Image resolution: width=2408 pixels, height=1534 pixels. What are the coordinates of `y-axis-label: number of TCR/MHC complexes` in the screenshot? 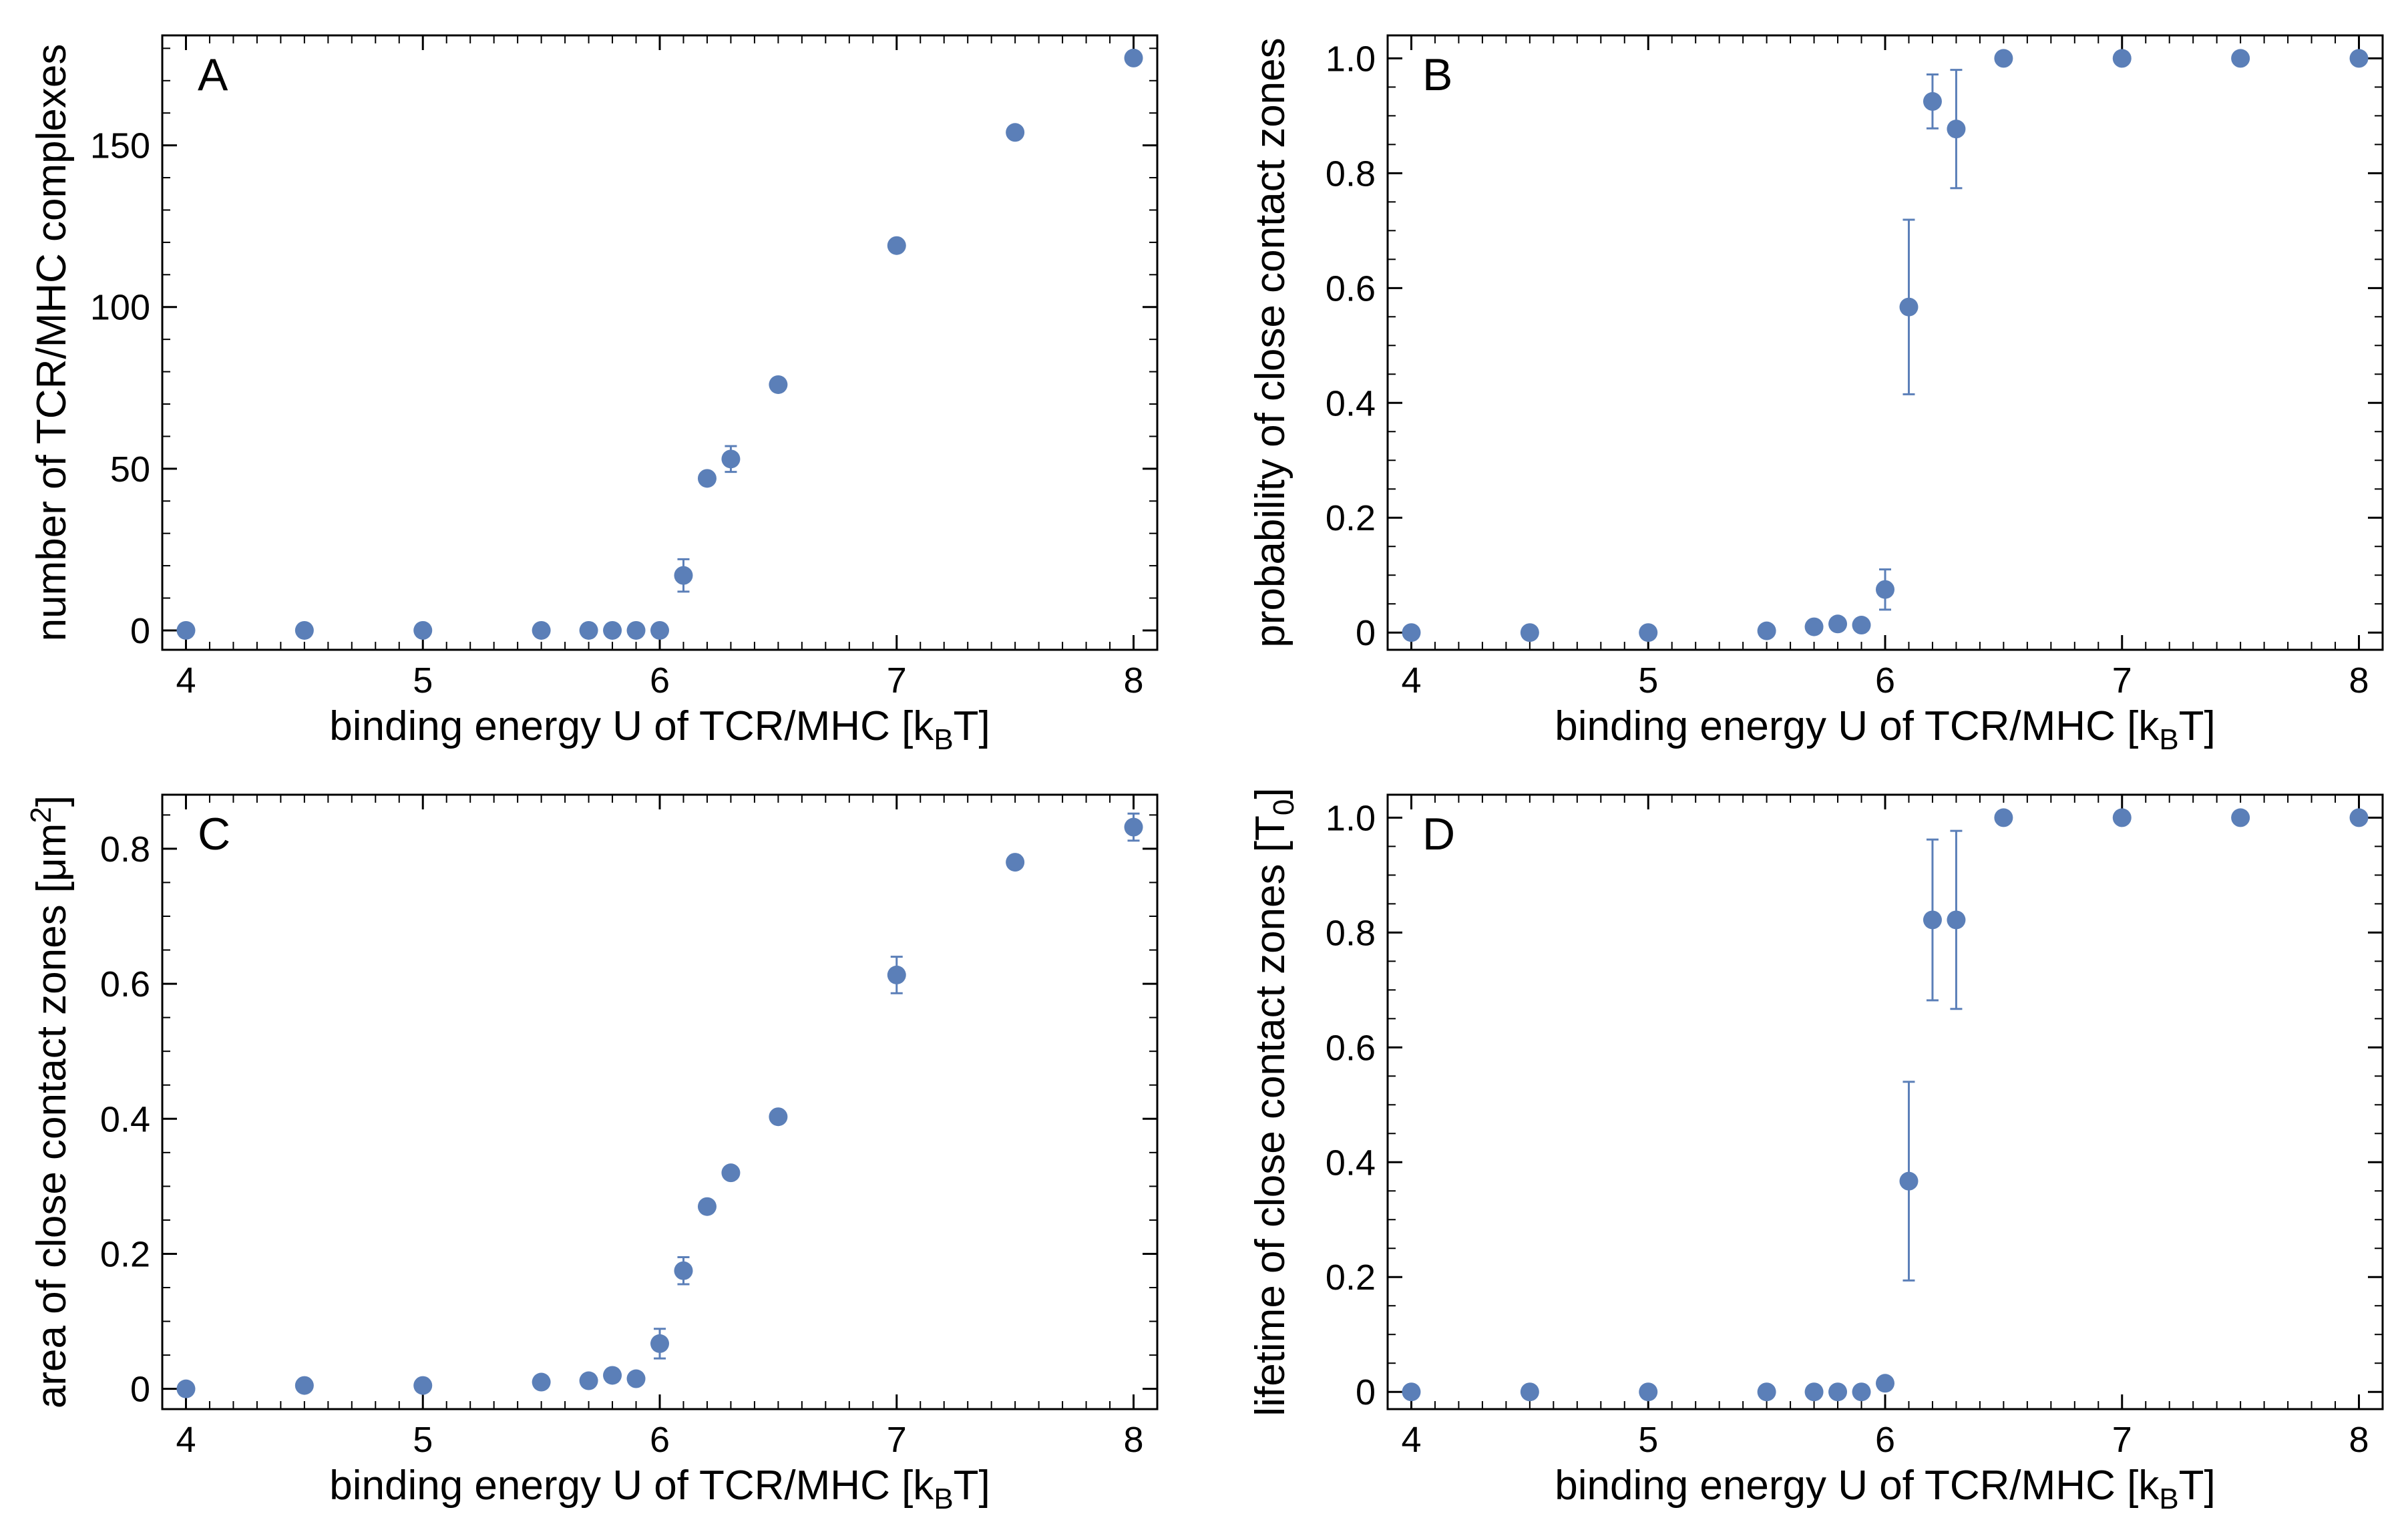 It's located at (52, 343).